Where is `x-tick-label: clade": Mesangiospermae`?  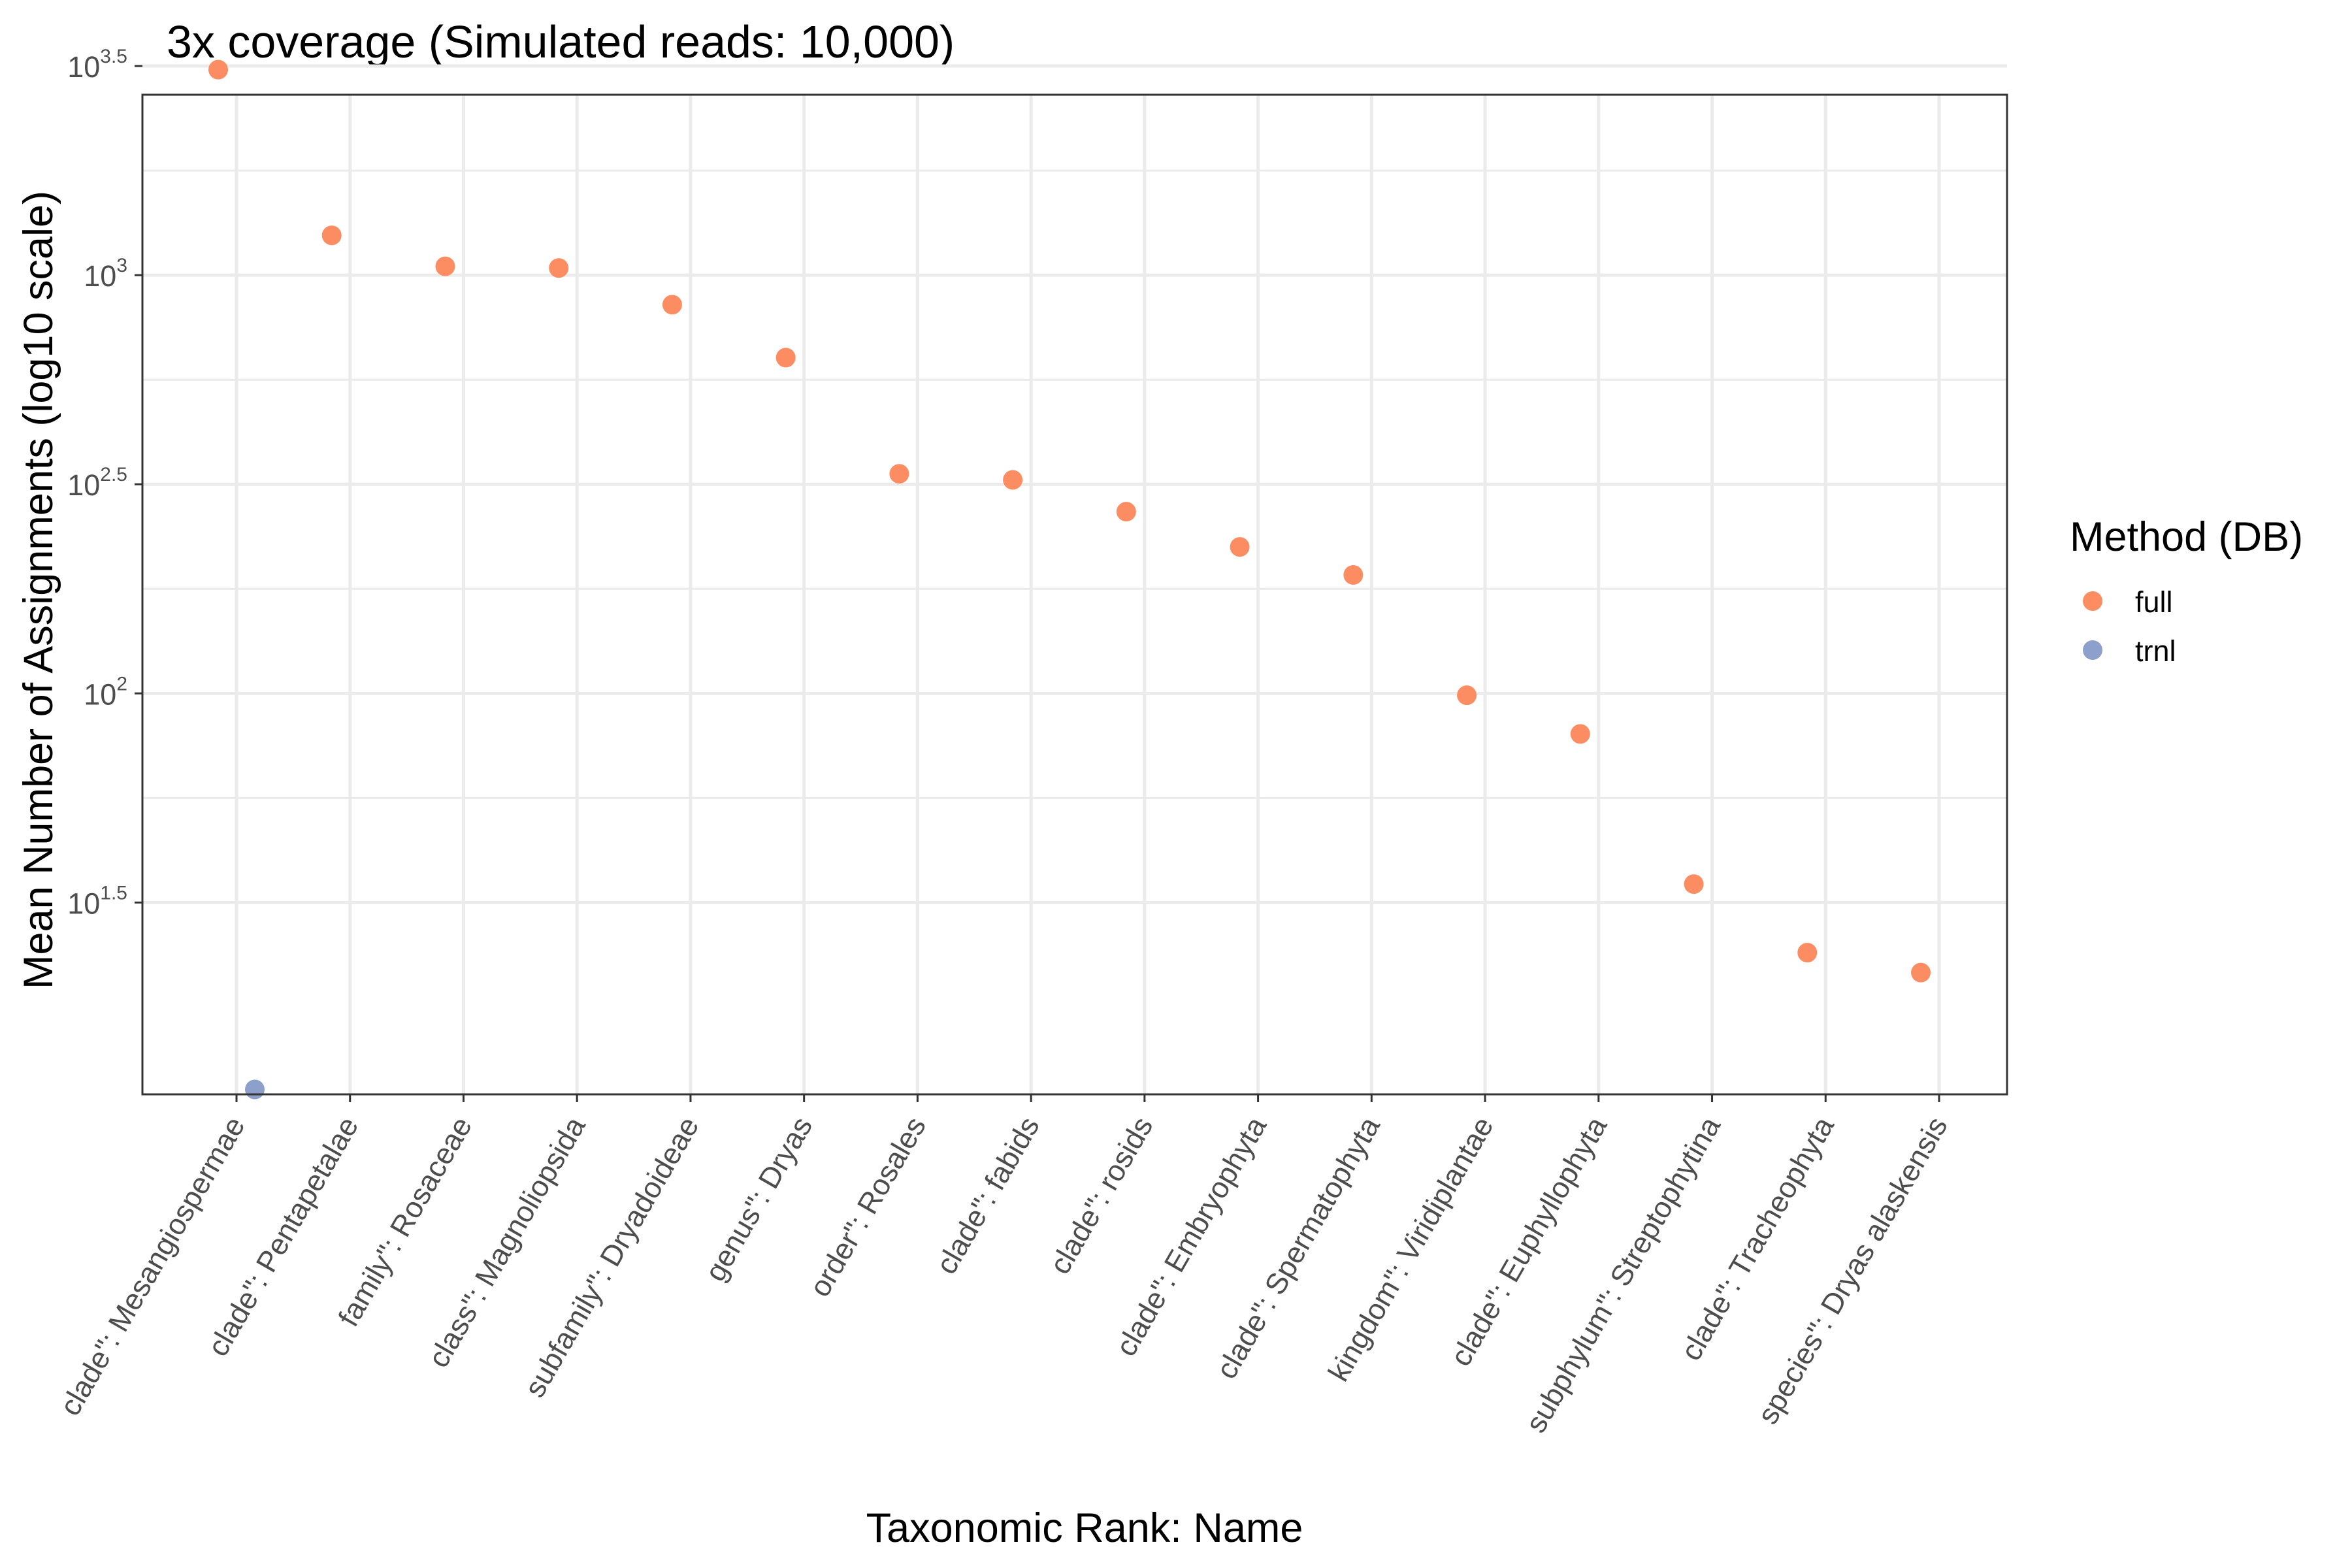 x-tick-label: clade": Mesangiospermae is located at coordinates (152, 1266).